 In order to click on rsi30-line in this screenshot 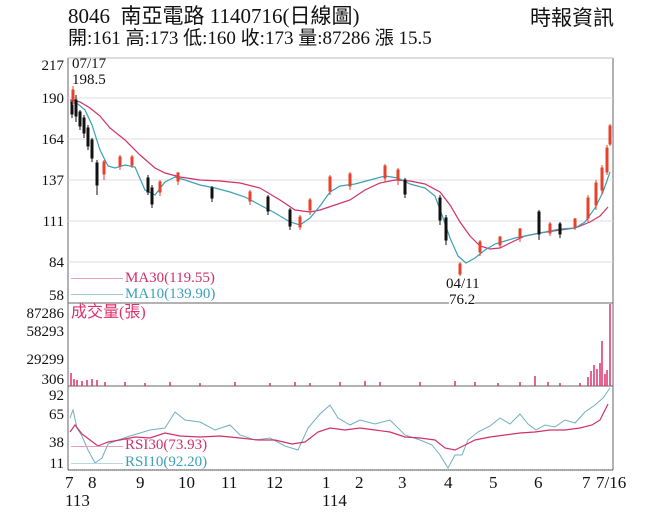, I will do `click(339, 427)`.